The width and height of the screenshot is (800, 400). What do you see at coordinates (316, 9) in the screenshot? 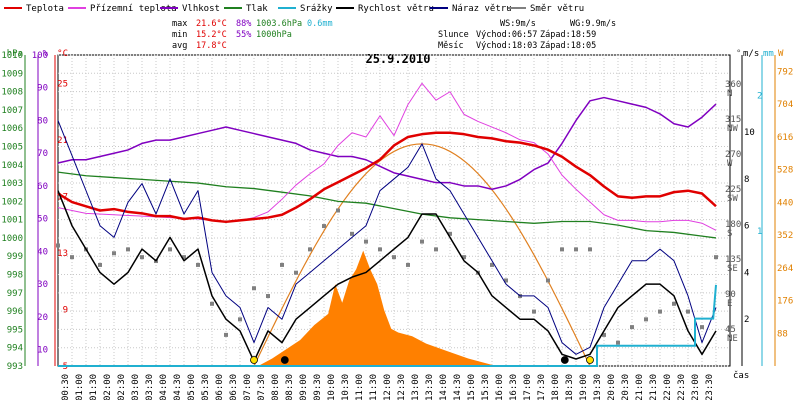
I see `legend-label-4: Srážky` at bounding box center [316, 9].